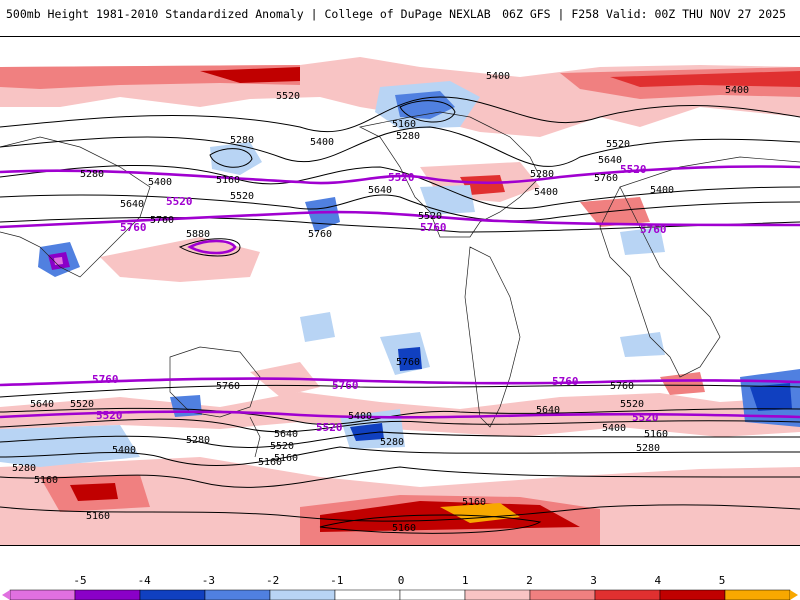 This screenshot has height=600, width=800. What do you see at coordinates (658, 580) in the screenshot?
I see `colorbar-tick-label: 4` at bounding box center [658, 580].